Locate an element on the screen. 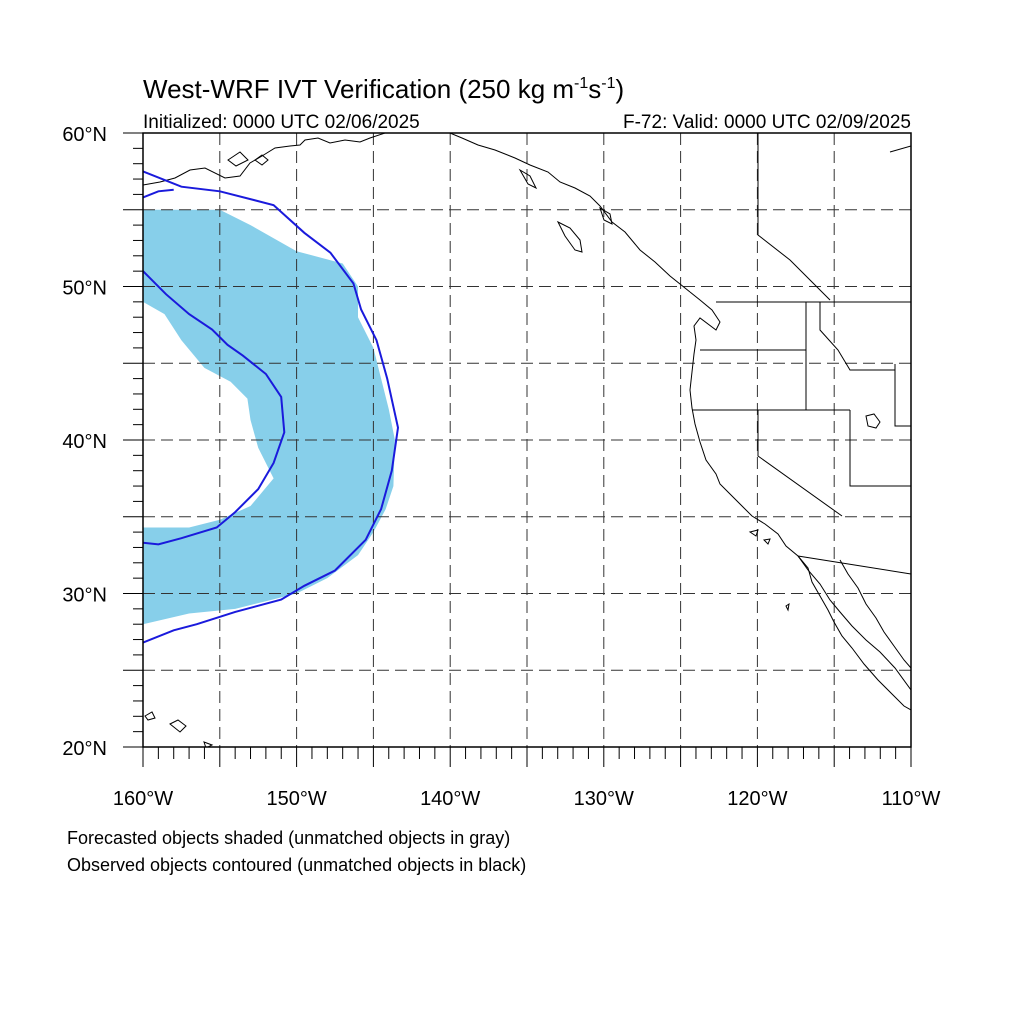 Image resolution: width=1024 pixels, height=1024 pixels. title-exp1: -1 is located at coordinates (581, 83).